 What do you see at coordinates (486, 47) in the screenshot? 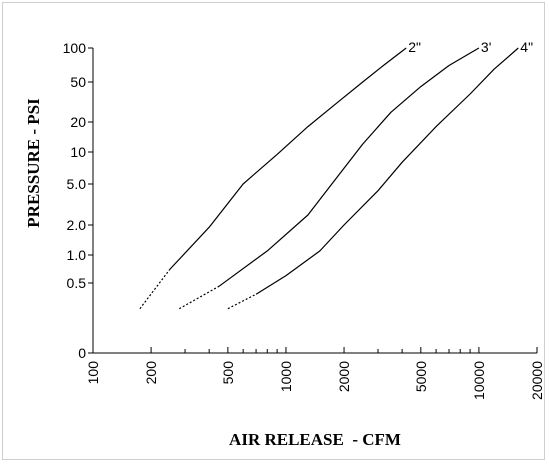
I see `series-label: 3'` at bounding box center [486, 47].